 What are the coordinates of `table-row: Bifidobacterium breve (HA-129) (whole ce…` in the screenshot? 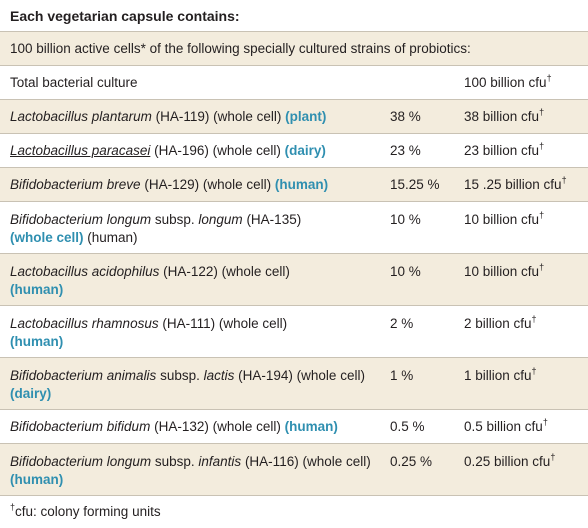 It's located at (294, 185).